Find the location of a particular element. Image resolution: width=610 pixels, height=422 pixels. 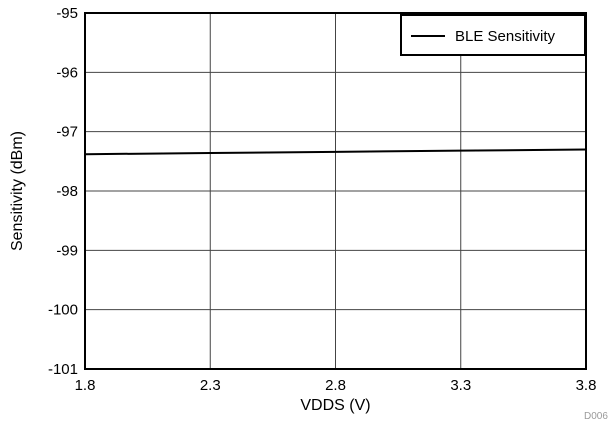

y-tick-labels: -95 -96 -97 -98 -99 -100 -101 is located at coordinates (63, 191).